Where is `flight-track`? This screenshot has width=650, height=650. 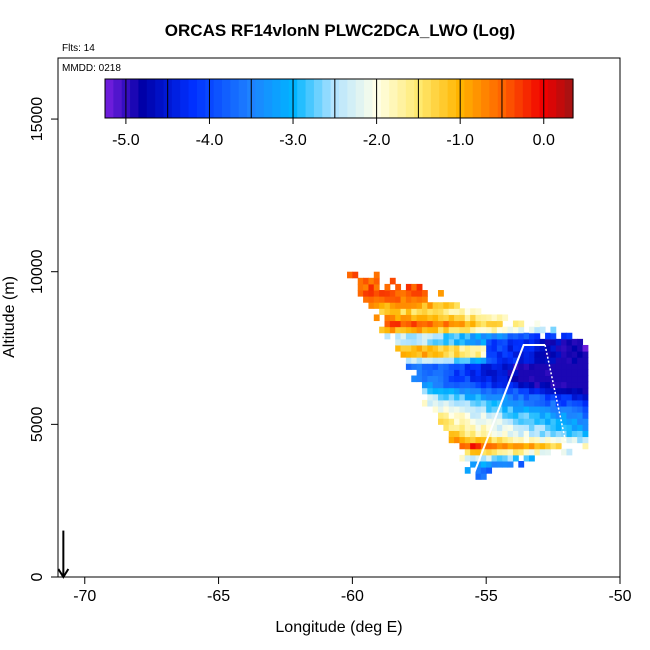
flight-track is located at coordinates (461, 383).